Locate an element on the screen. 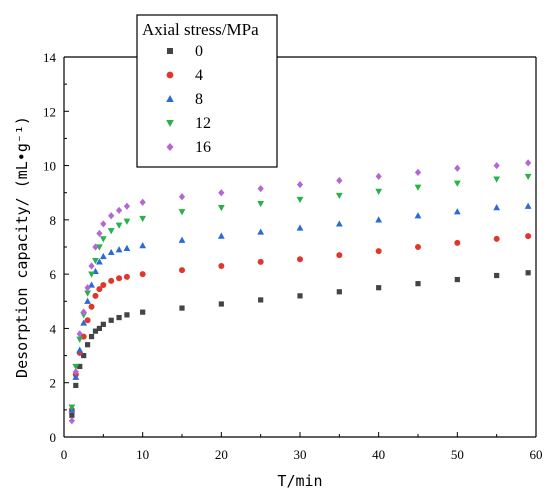 This screenshot has width=550, height=503. legend: Axial stress/MPa 0 4 8 12 16 is located at coordinates (207, 91).